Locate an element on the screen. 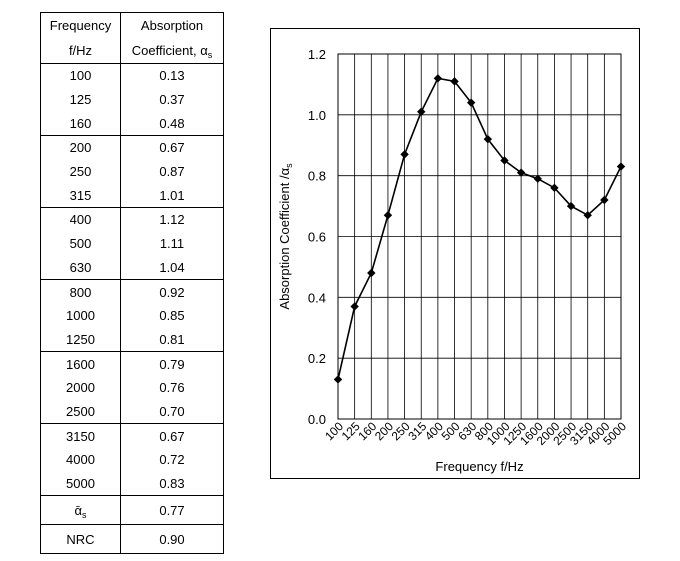 This screenshot has height=561, width=680. y-axis-label-subscript: s is located at coordinates (289, 165).